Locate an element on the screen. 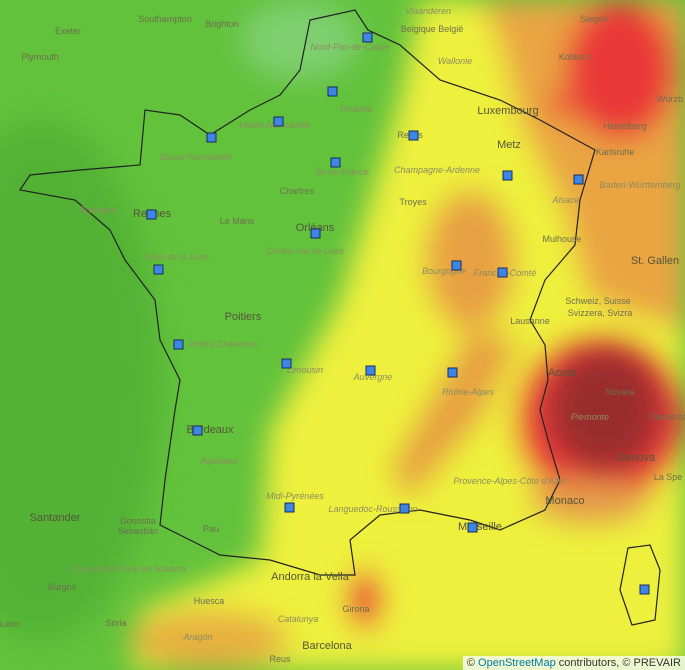 This screenshot has width=685, height=670. map-label: Mulhouse is located at coordinates (561, 239).